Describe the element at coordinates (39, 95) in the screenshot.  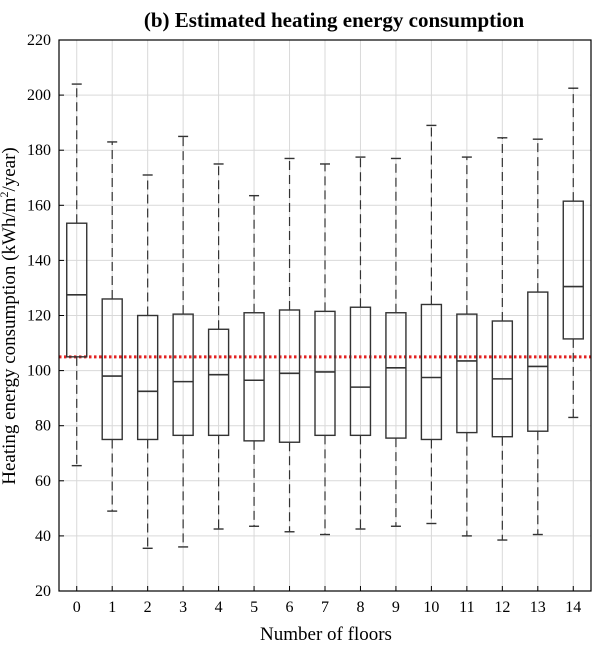
I see `y-tick-label: 200` at that location.